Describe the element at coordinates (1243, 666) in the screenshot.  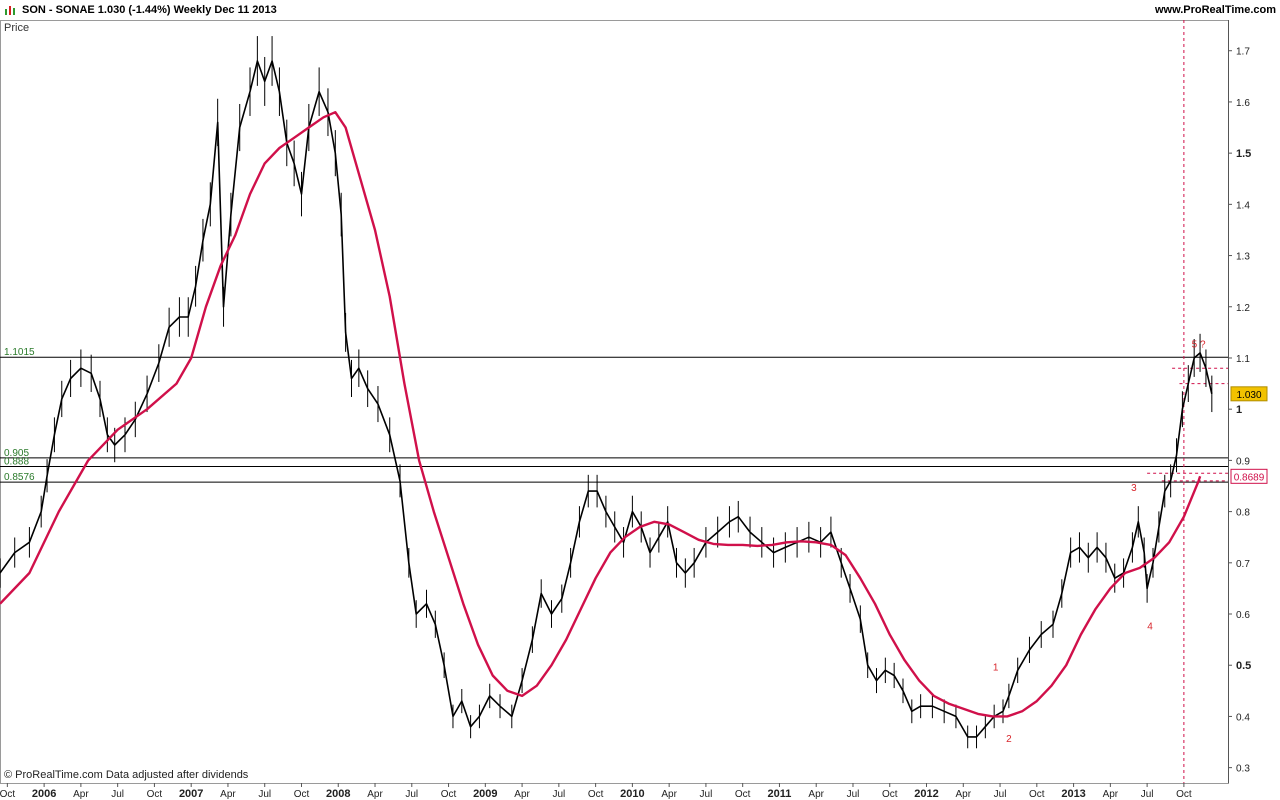
I see `y-tick-label: 0.5` at that location.